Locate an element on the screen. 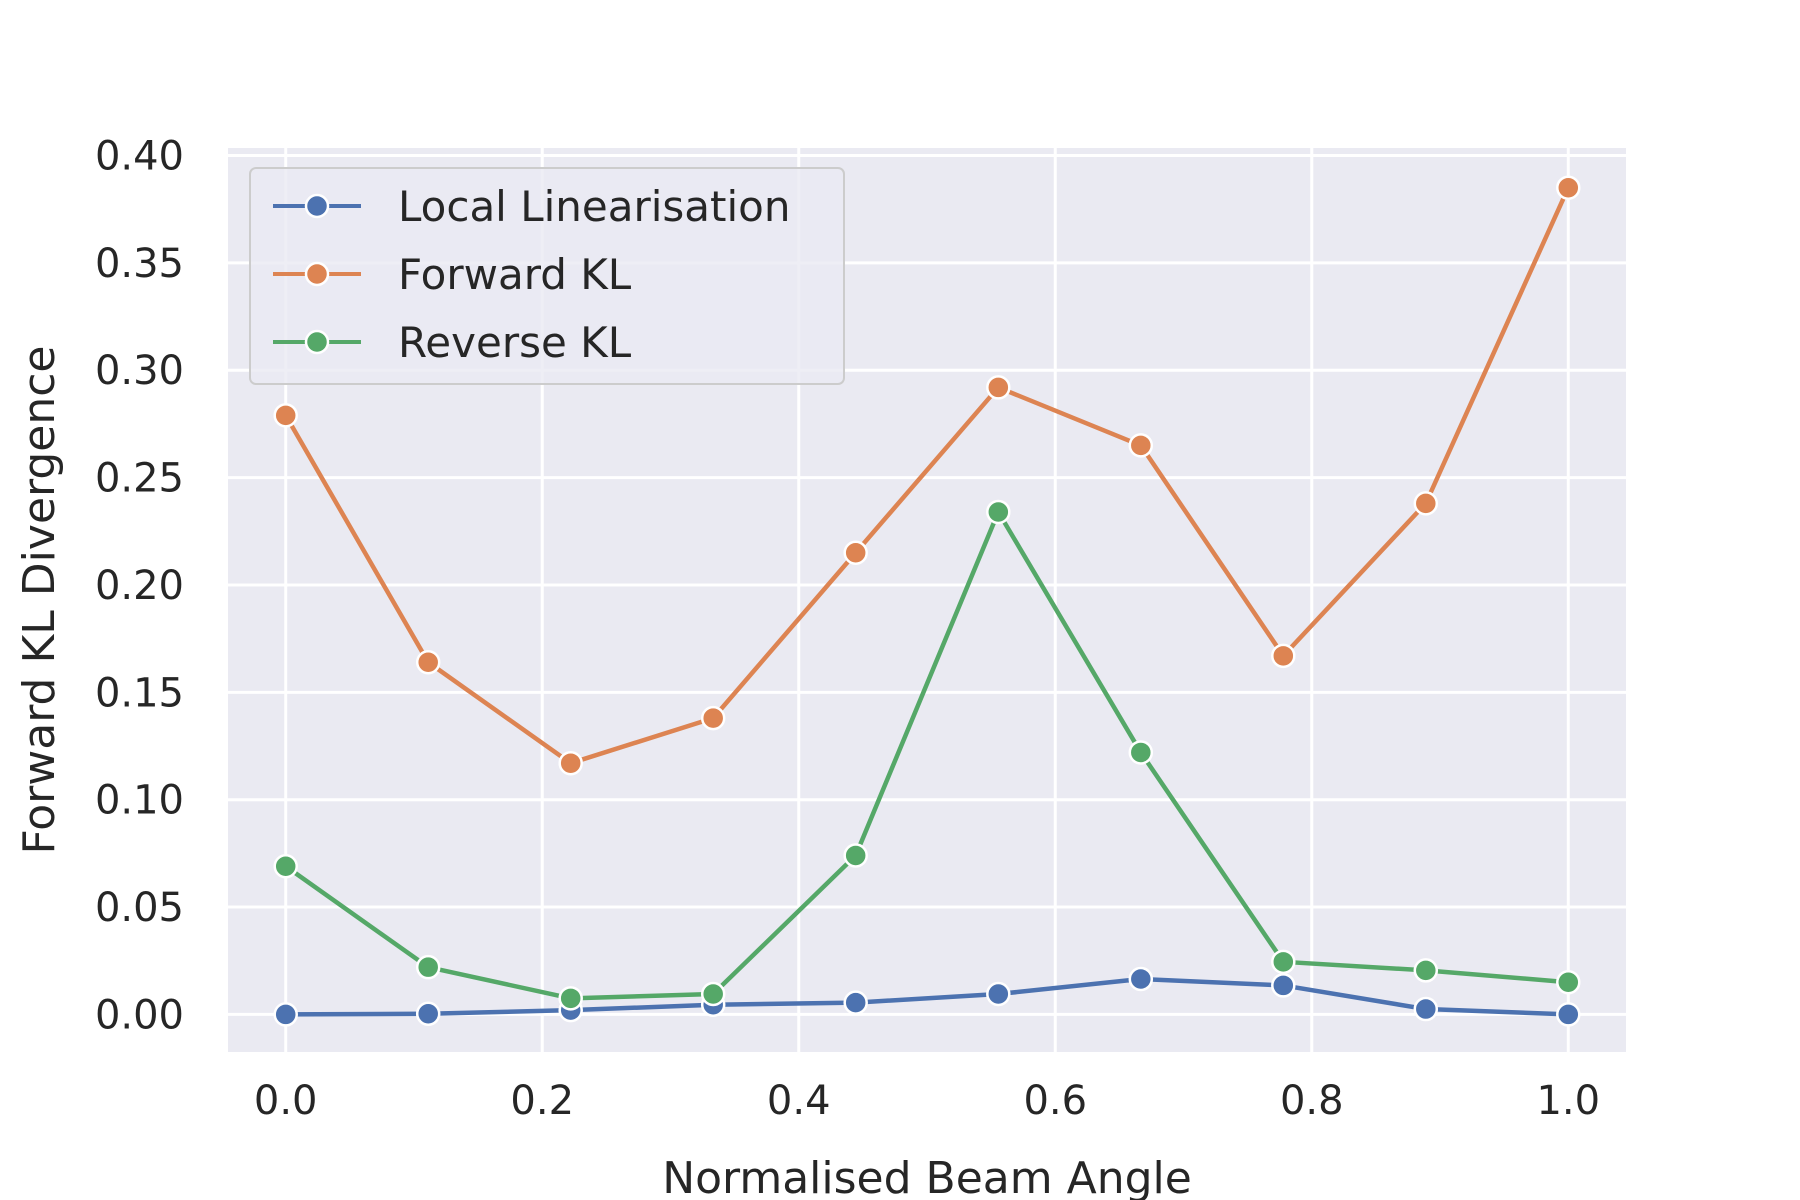 This screenshot has width=1800, height=1200. legend-box is located at coordinates (547, 276).